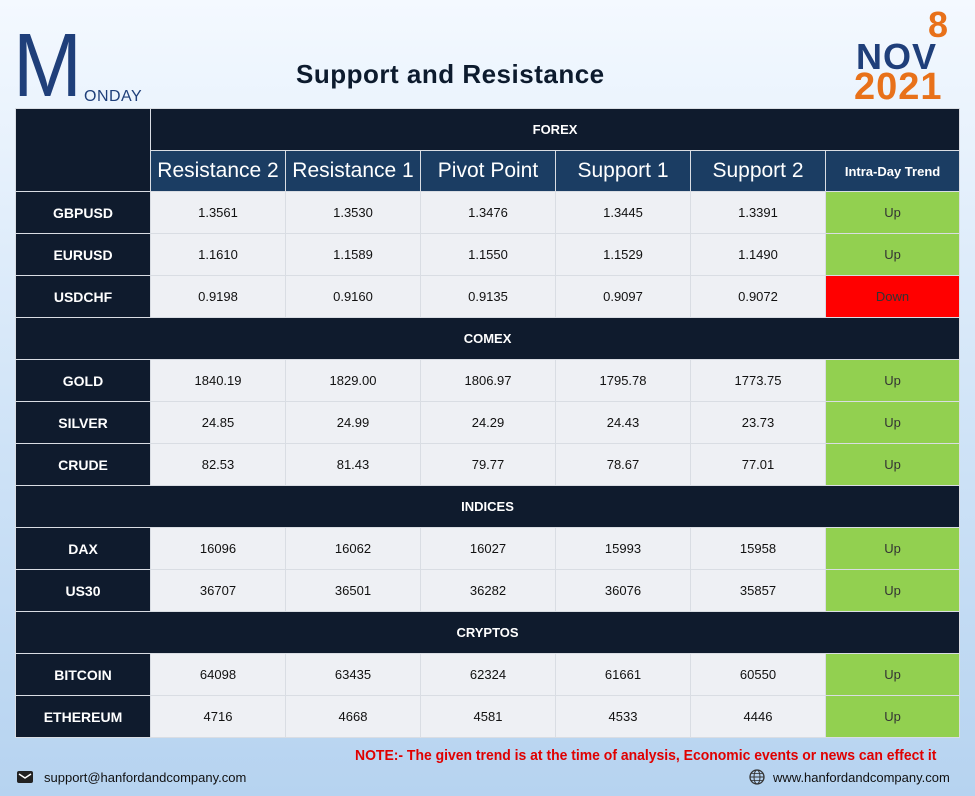  I want to click on support-2-cell: 4446, so click(758, 716).